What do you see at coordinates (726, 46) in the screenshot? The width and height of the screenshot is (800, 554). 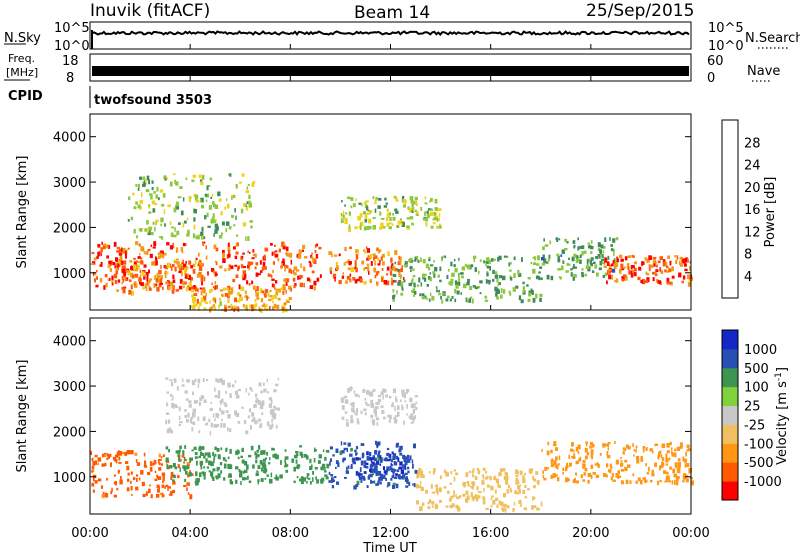 I see `nsearch-tick-bottom: 10^0` at bounding box center [726, 46].